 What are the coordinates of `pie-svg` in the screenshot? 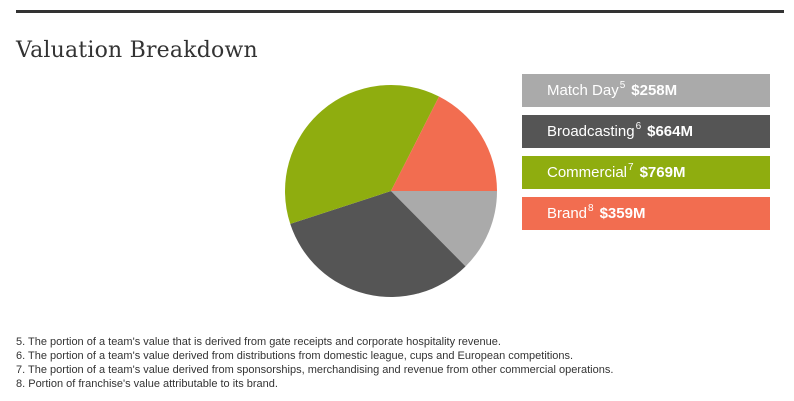 It's located at (391, 191).